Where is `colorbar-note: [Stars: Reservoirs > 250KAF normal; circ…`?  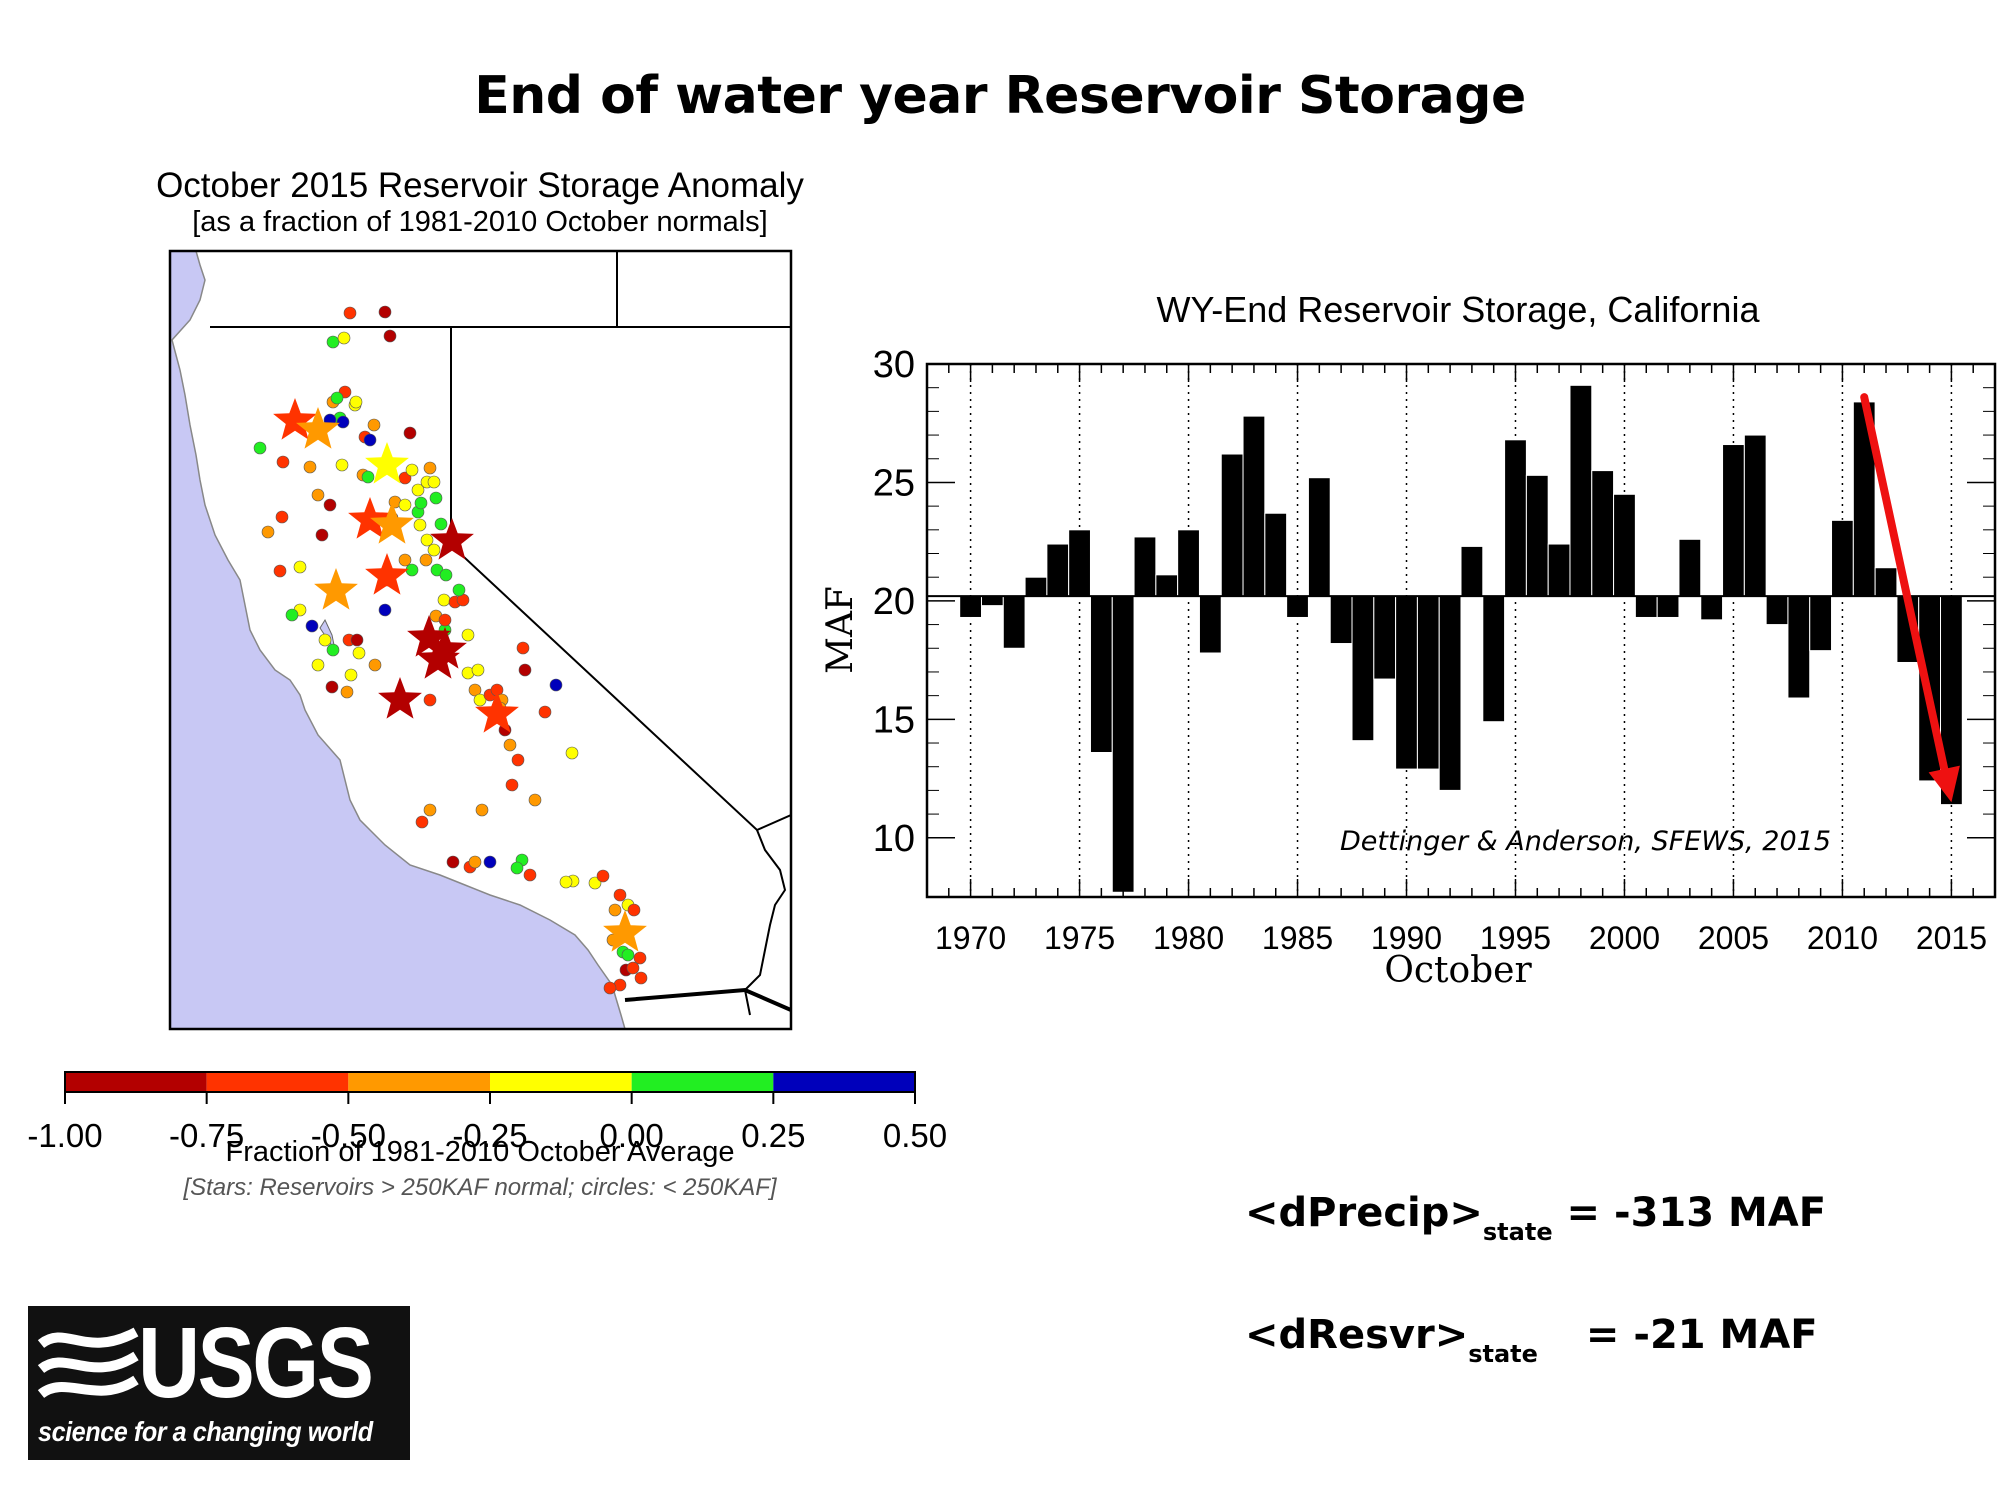 colorbar-note: [Stars: Reservoirs > 250KAF normal; circ… is located at coordinates (480, 1187).